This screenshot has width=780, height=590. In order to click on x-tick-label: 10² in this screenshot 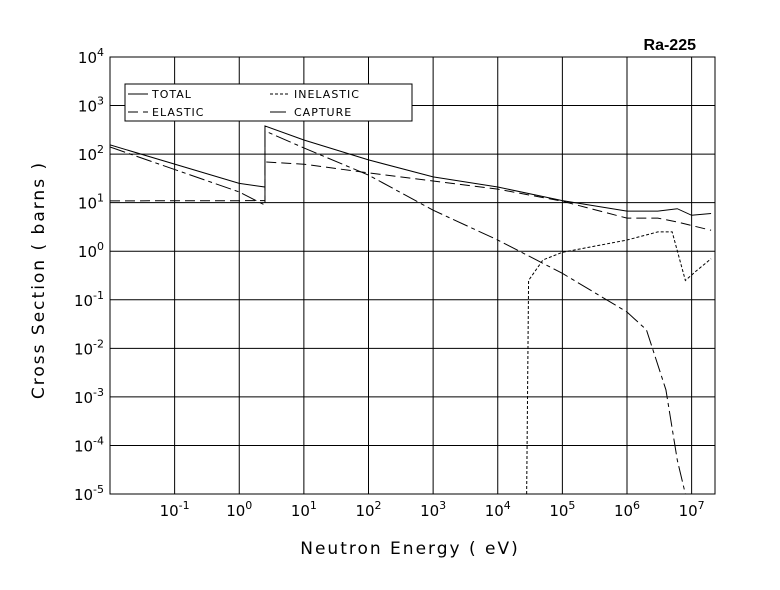, I will do `click(368, 509)`.